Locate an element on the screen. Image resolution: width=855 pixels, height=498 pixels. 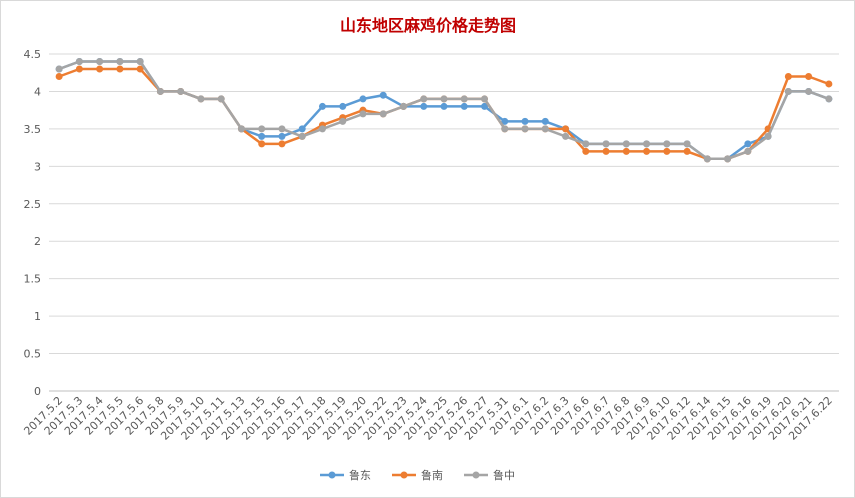
legend: 鲁东 鲁南 鲁中 is located at coordinates (417, 475).